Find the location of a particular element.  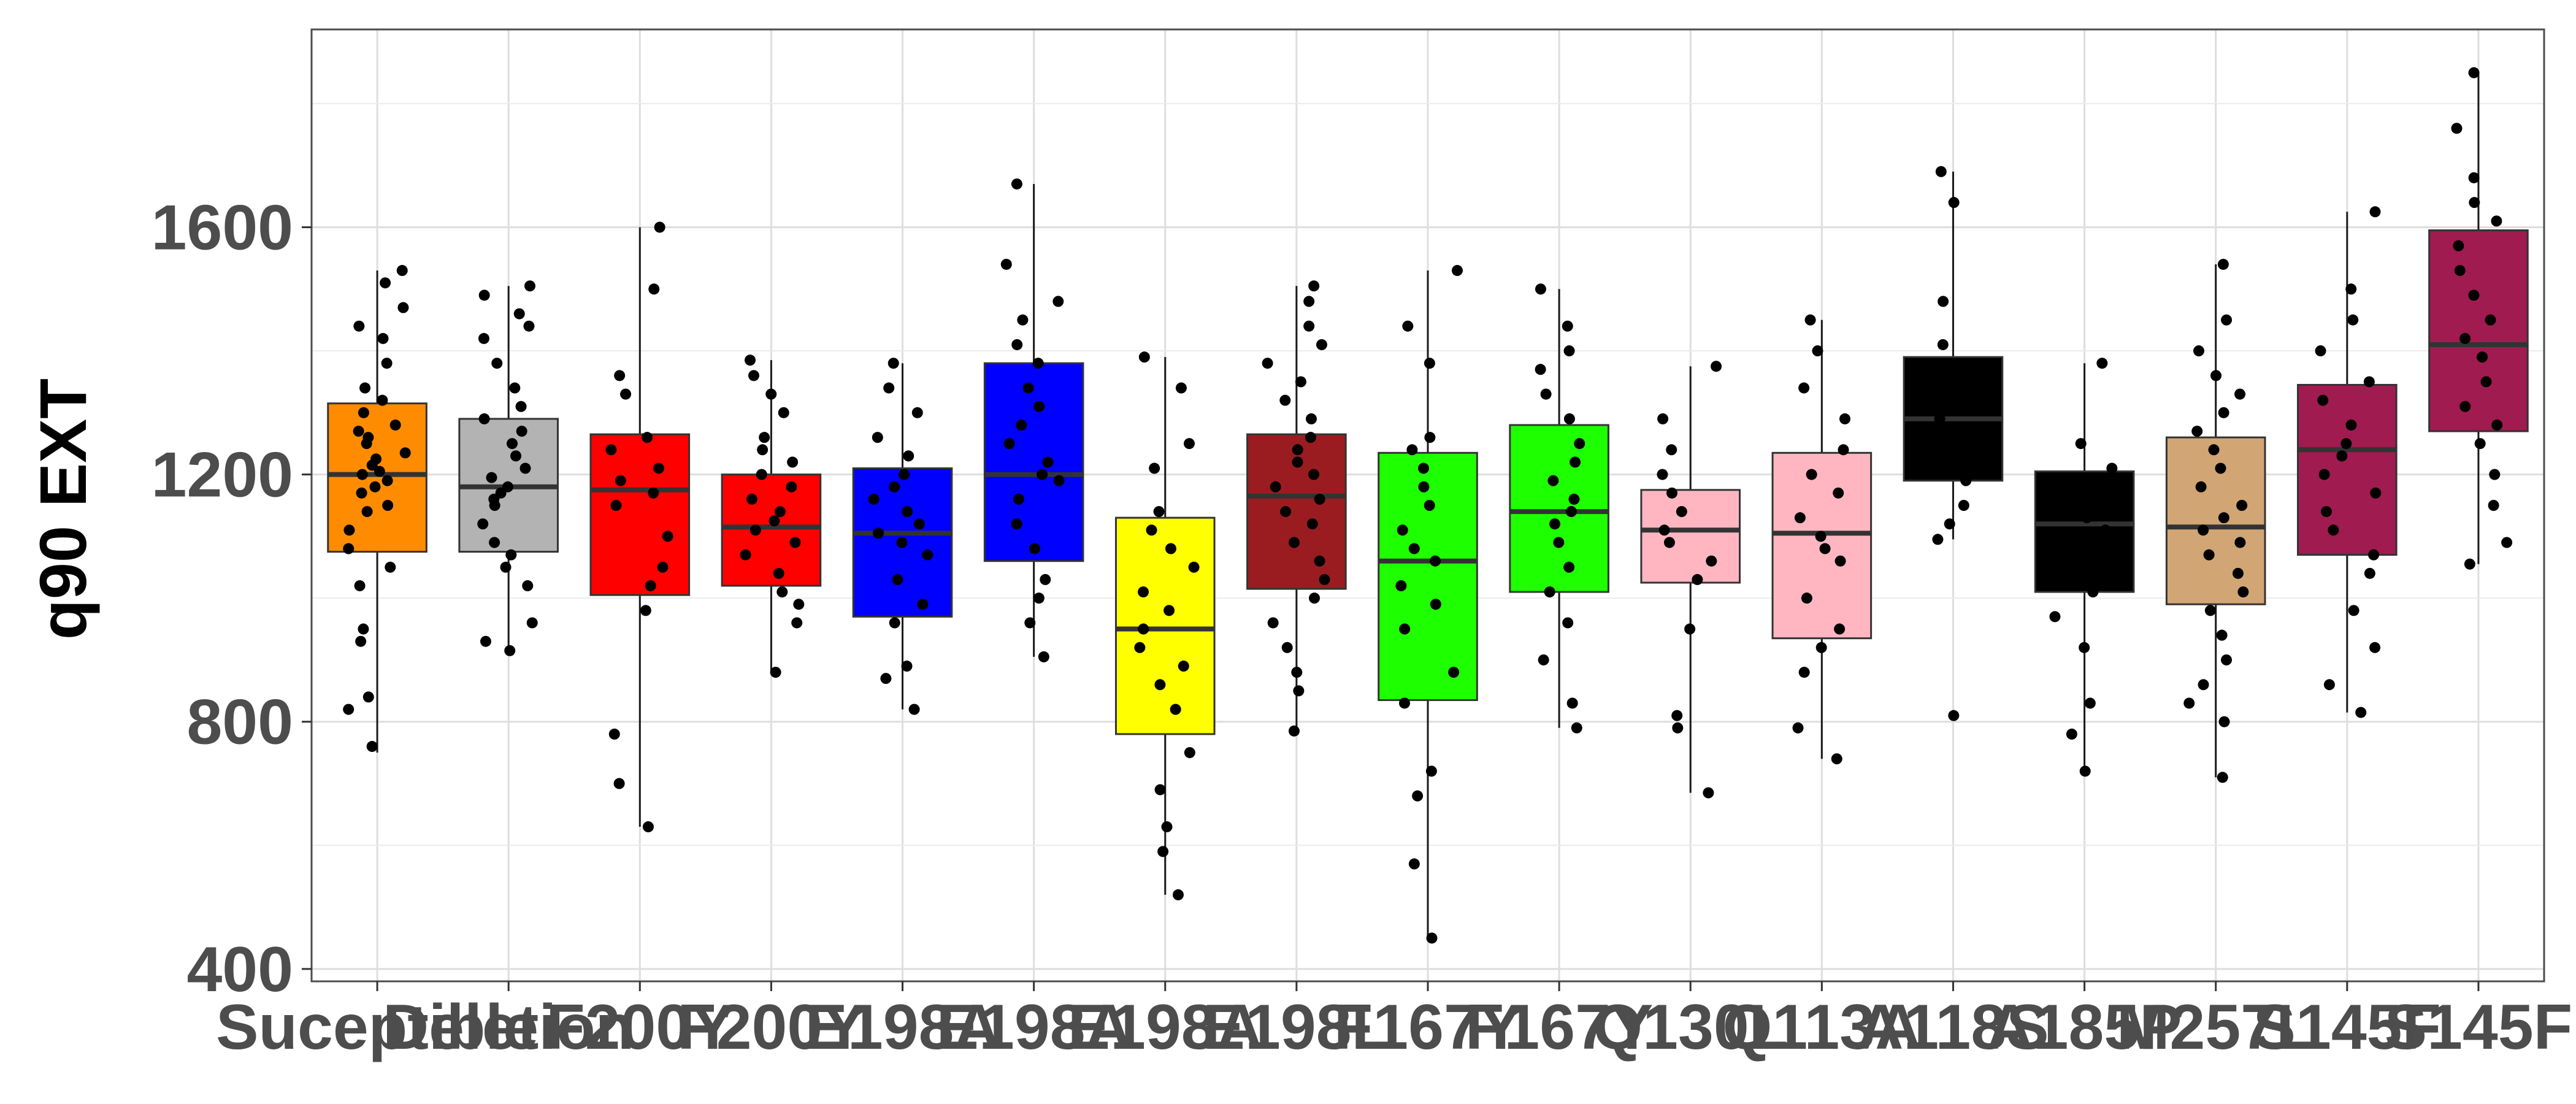

y-axis-title: q90 EXT is located at coordinates (63, 509).